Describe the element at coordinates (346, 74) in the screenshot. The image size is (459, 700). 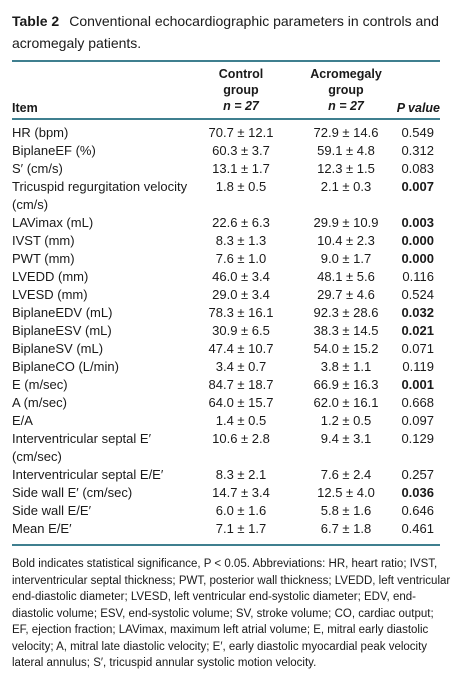
I see `acromegaly-header-line1: Acromegaly` at that location.